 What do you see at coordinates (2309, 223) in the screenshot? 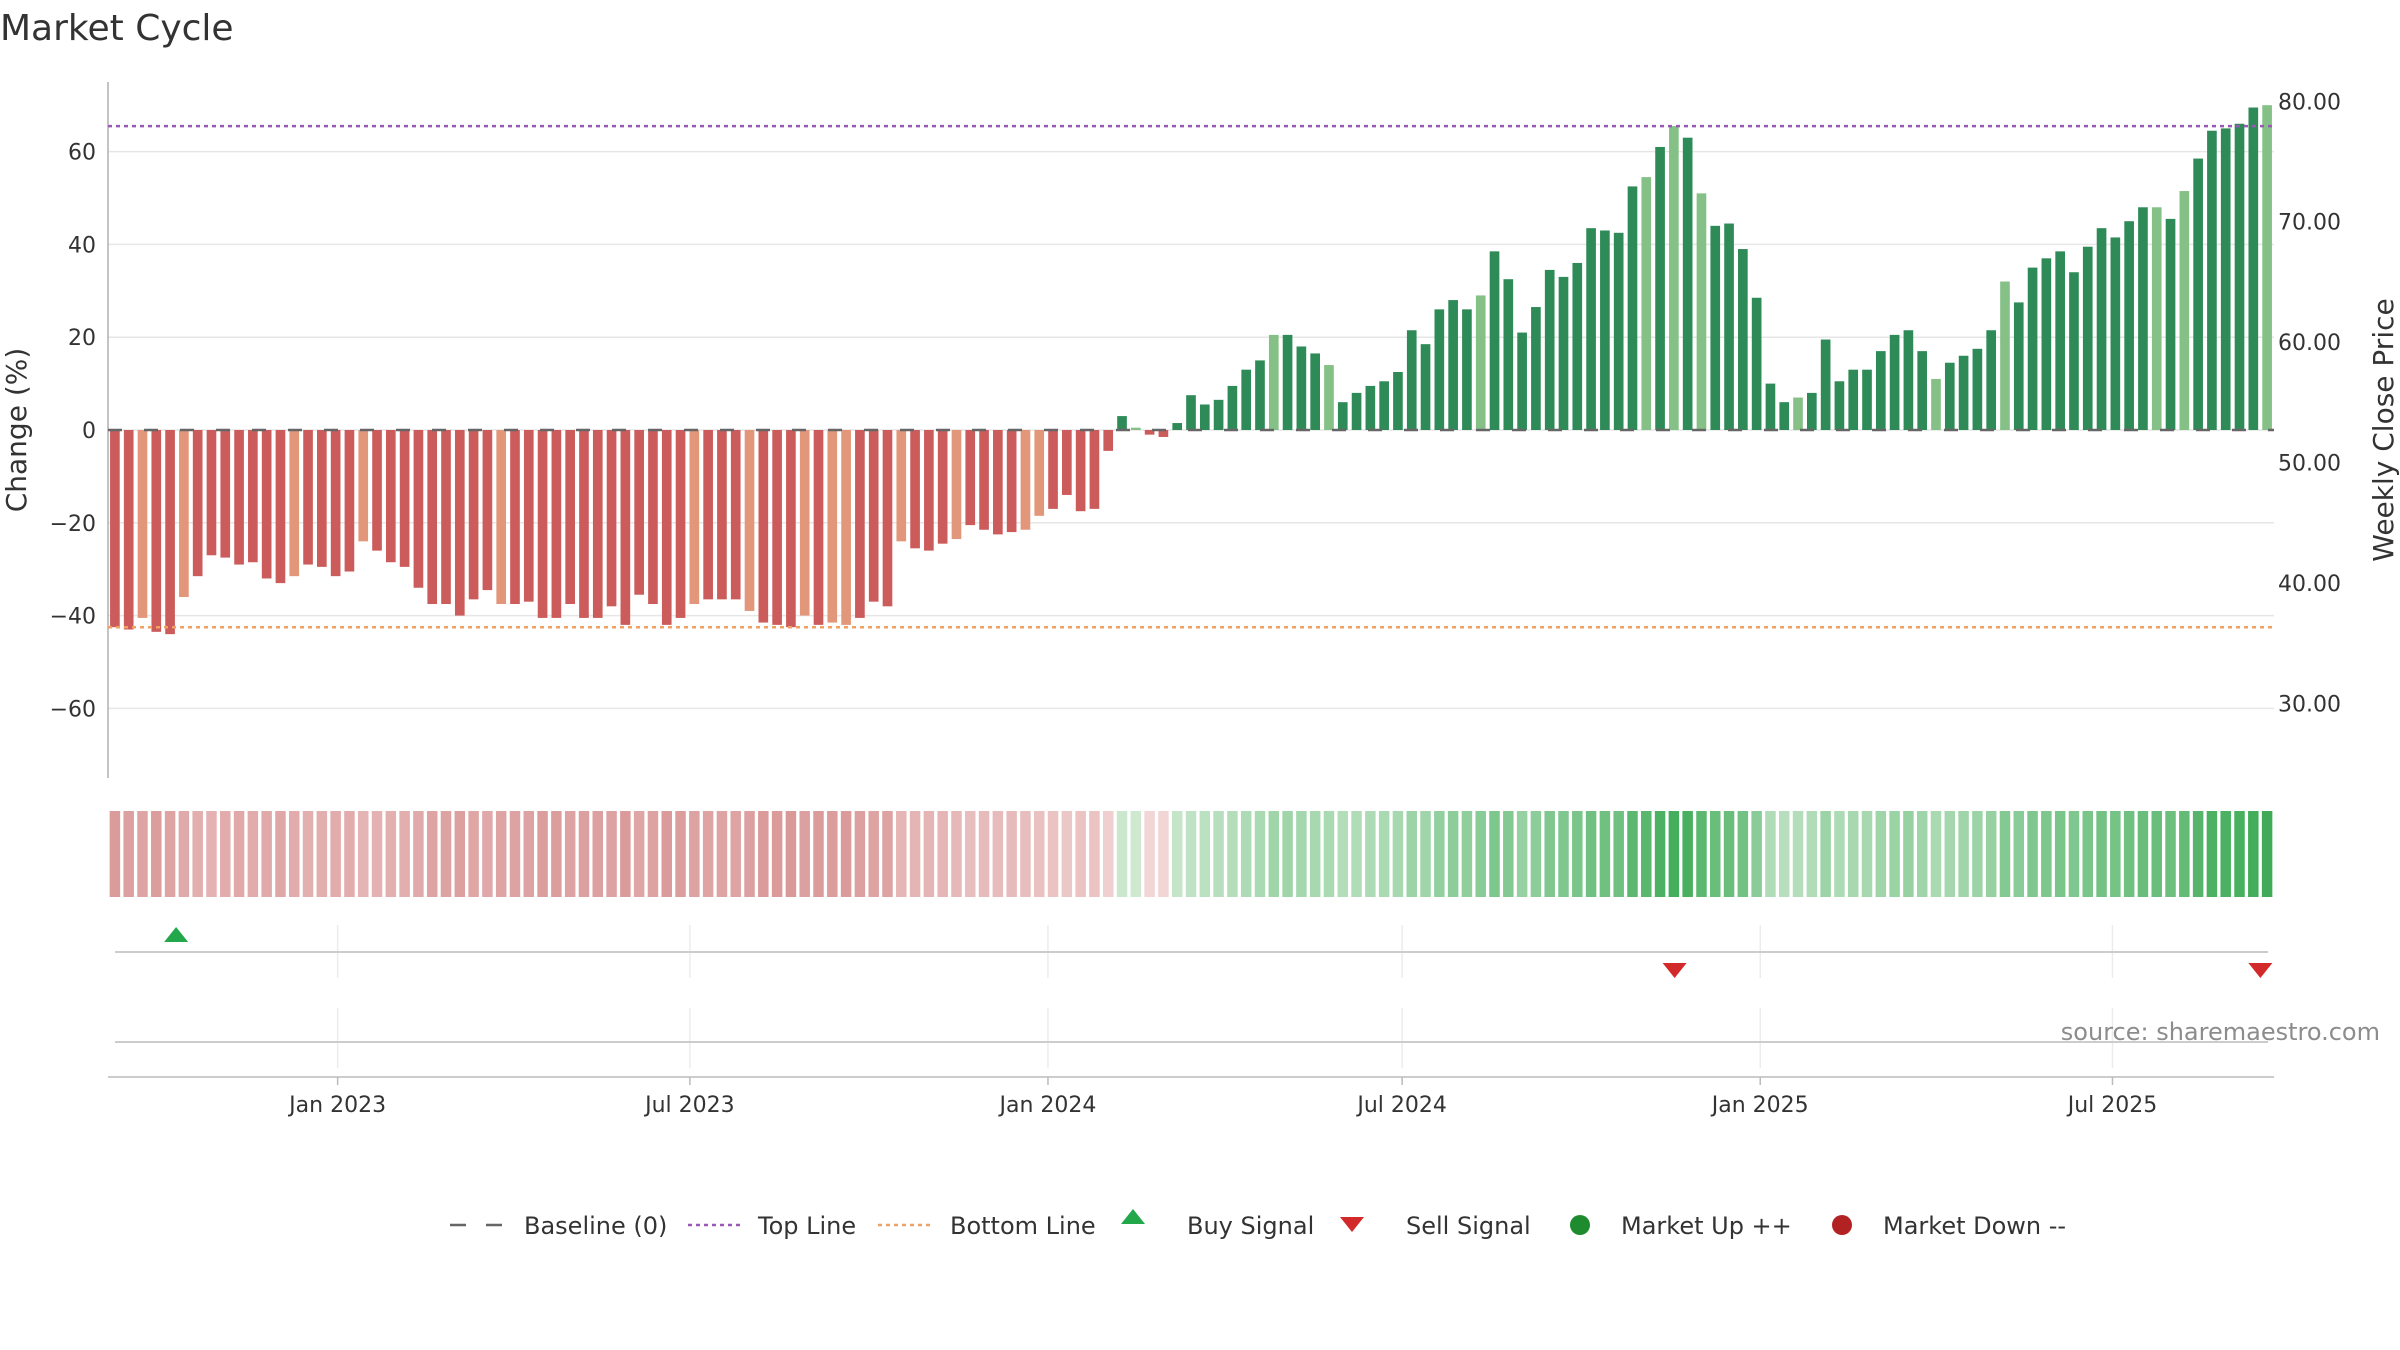
I see `y2-tick-label: 70.00` at bounding box center [2309, 223].